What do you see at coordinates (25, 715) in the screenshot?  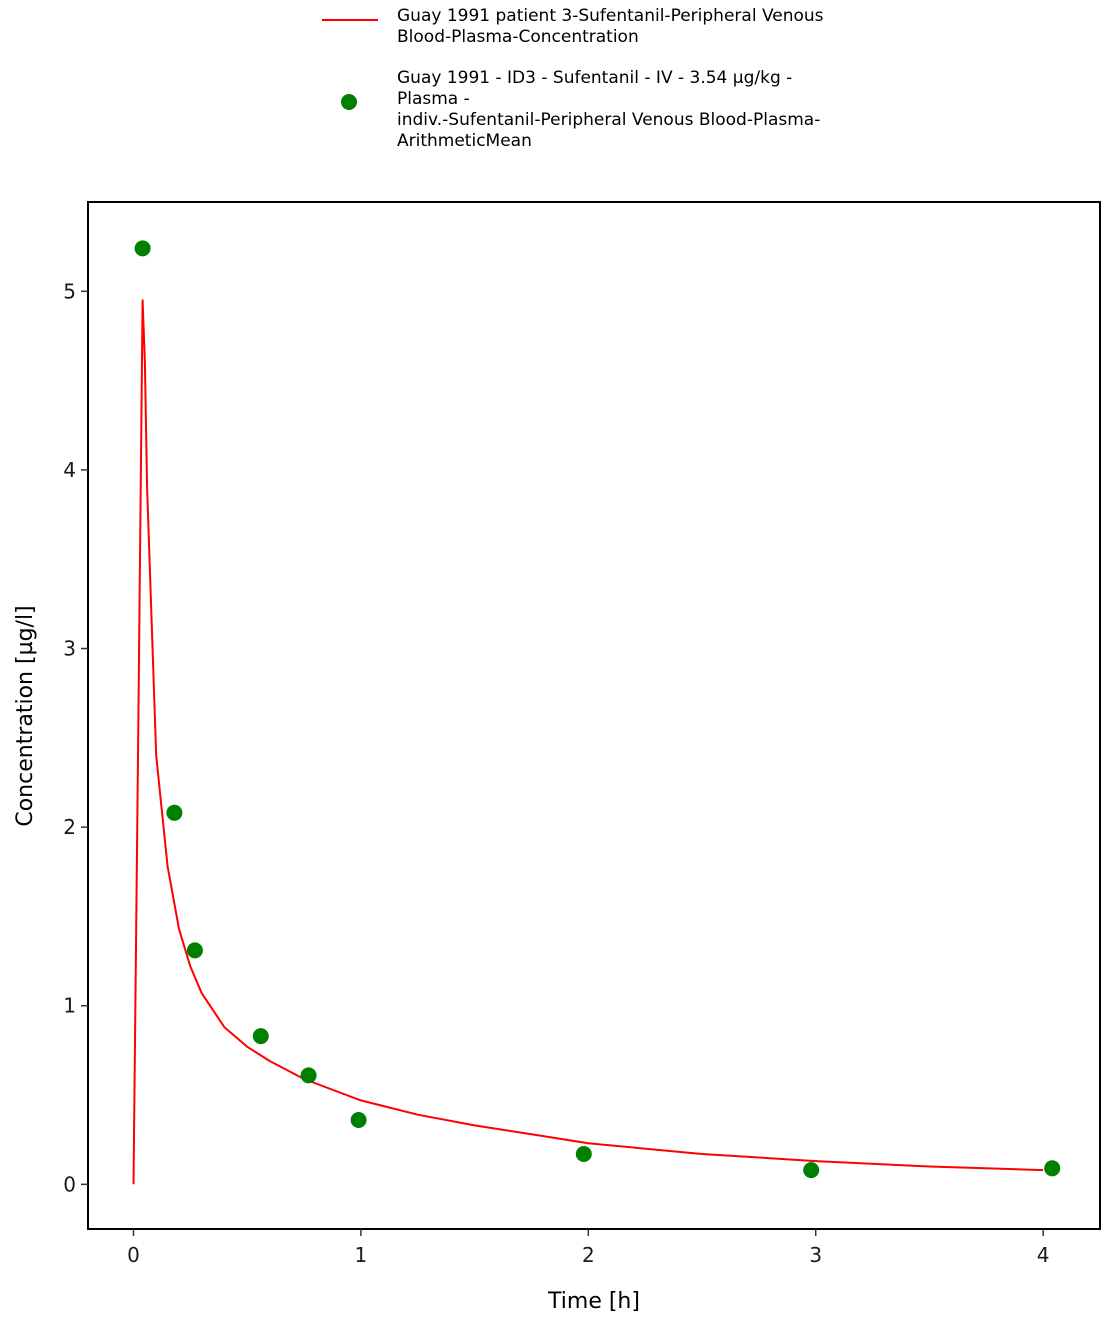 I see `y-axis-title: Concentration [µg/l]` at bounding box center [25, 715].